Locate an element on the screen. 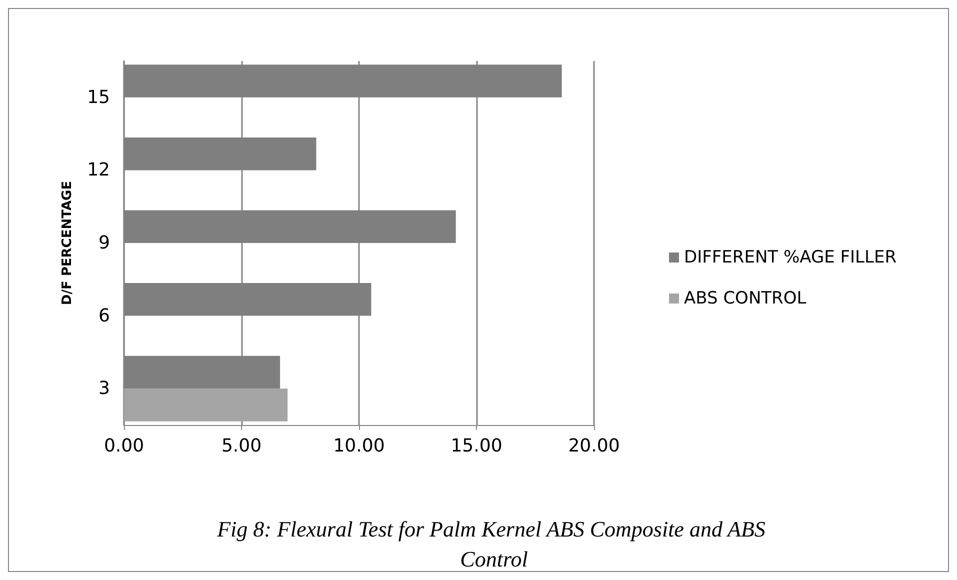 The width and height of the screenshot is (957, 580). y-tick-label: 3 is located at coordinates (104, 389).